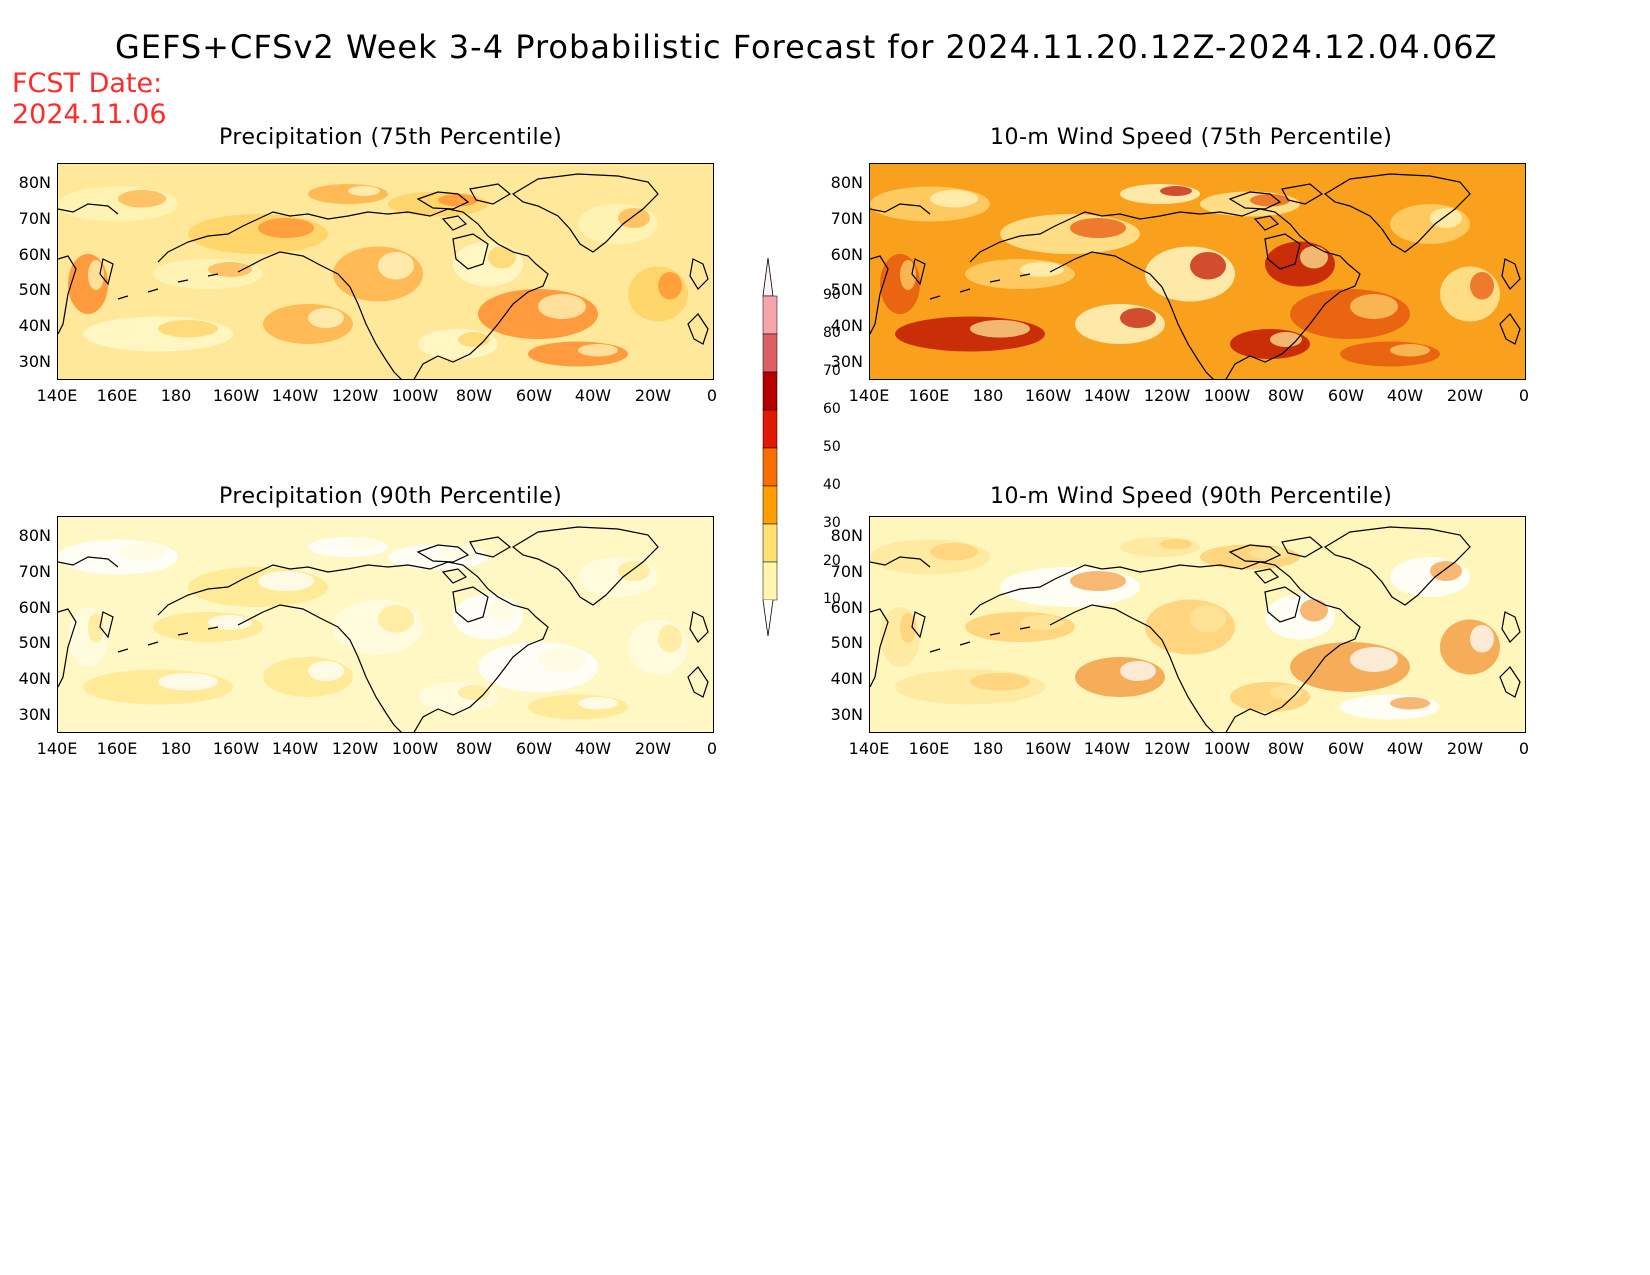 The width and height of the screenshot is (1650, 1275). Describe the element at coordinates (846, 254) in the screenshot. I see `lat-tick-label: 60N` at that location.